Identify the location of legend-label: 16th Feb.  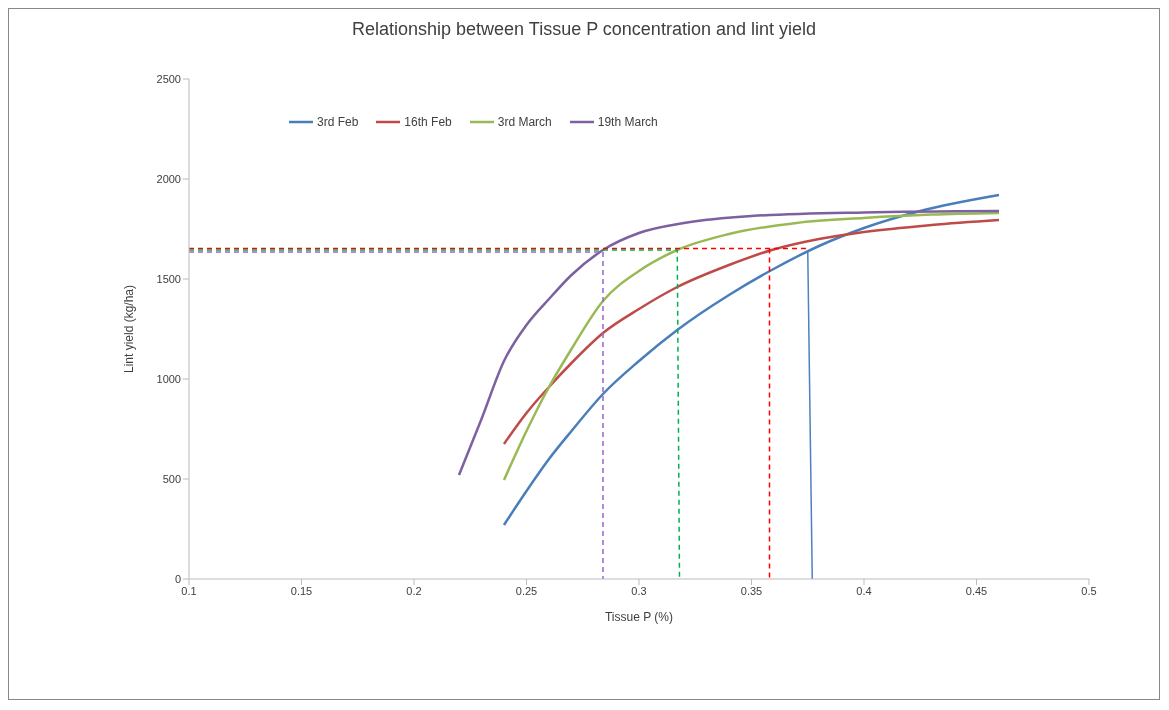
(427, 122).